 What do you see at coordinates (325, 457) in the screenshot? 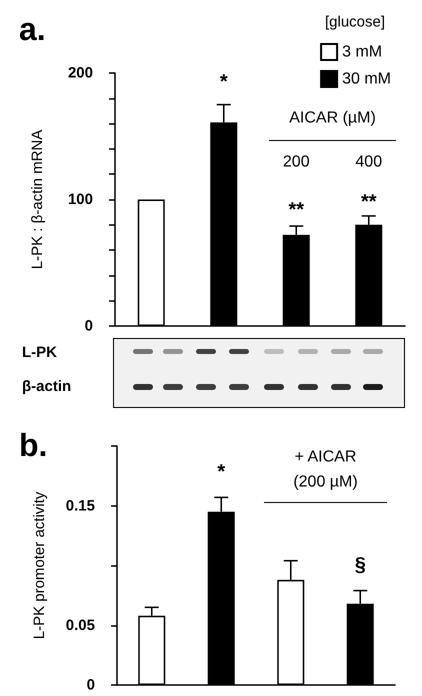
I see `annotation: + AICAR` at bounding box center [325, 457].